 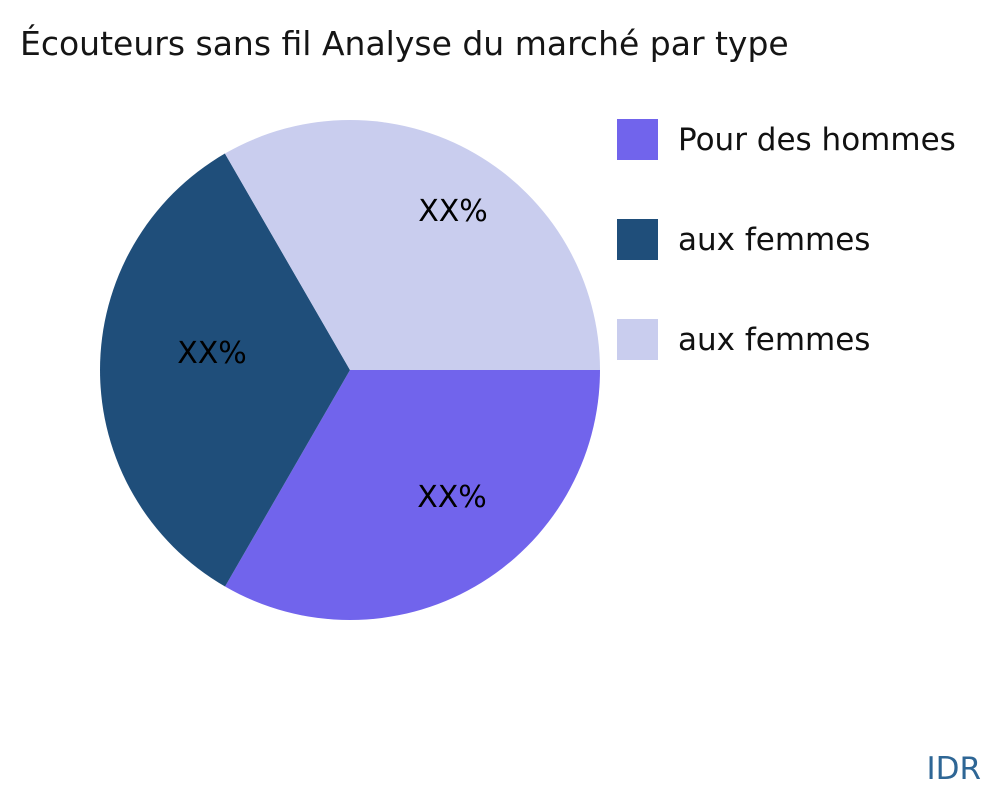 I want to click on legend-label: Pour des hommes, so click(x=817, y=139).